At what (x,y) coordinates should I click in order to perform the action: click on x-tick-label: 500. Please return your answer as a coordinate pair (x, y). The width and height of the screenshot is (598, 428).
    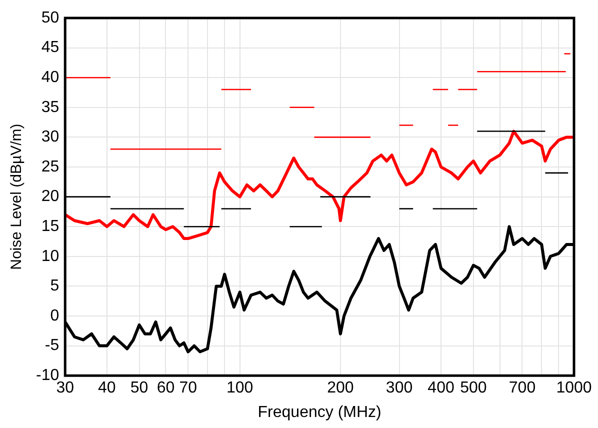
    Looking at the image, I should click on (473, 388).